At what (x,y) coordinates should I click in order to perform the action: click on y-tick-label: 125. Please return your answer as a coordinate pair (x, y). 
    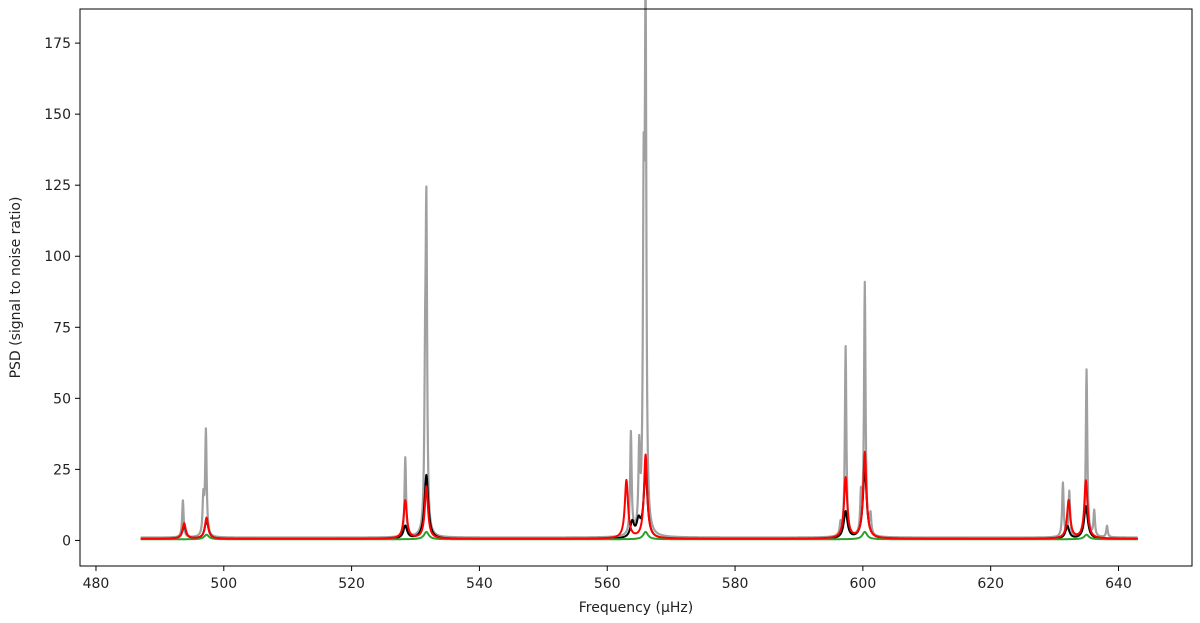
    Looking at the image, I should click on (57, 186).